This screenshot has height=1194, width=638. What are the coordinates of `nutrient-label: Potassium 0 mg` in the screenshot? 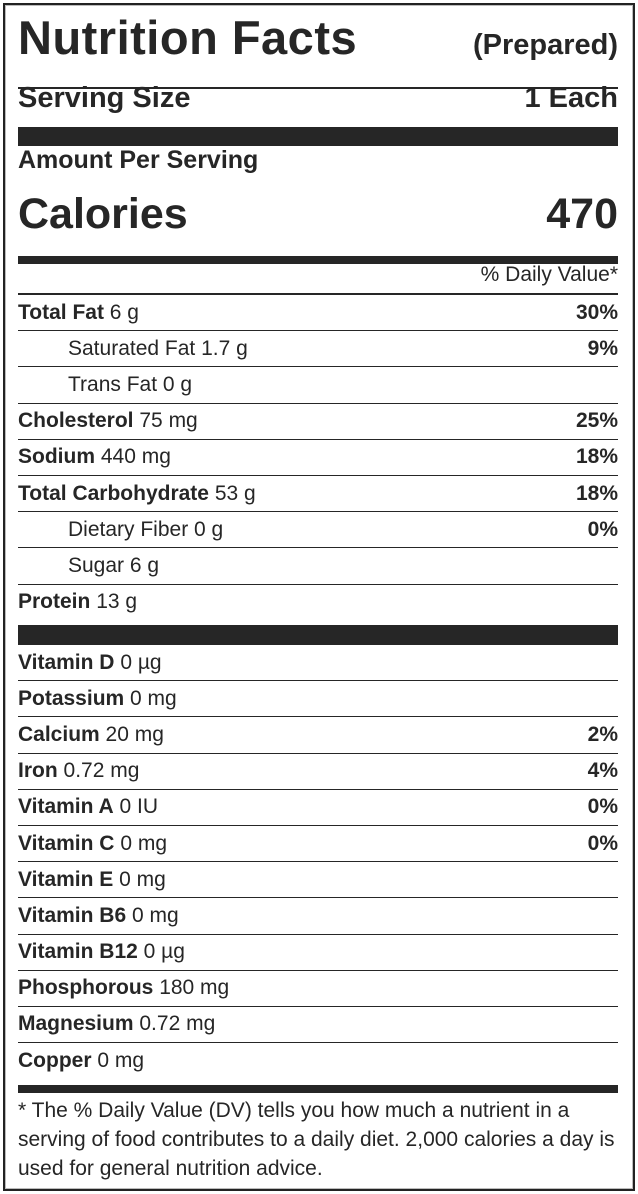 It's located at (97, 699).